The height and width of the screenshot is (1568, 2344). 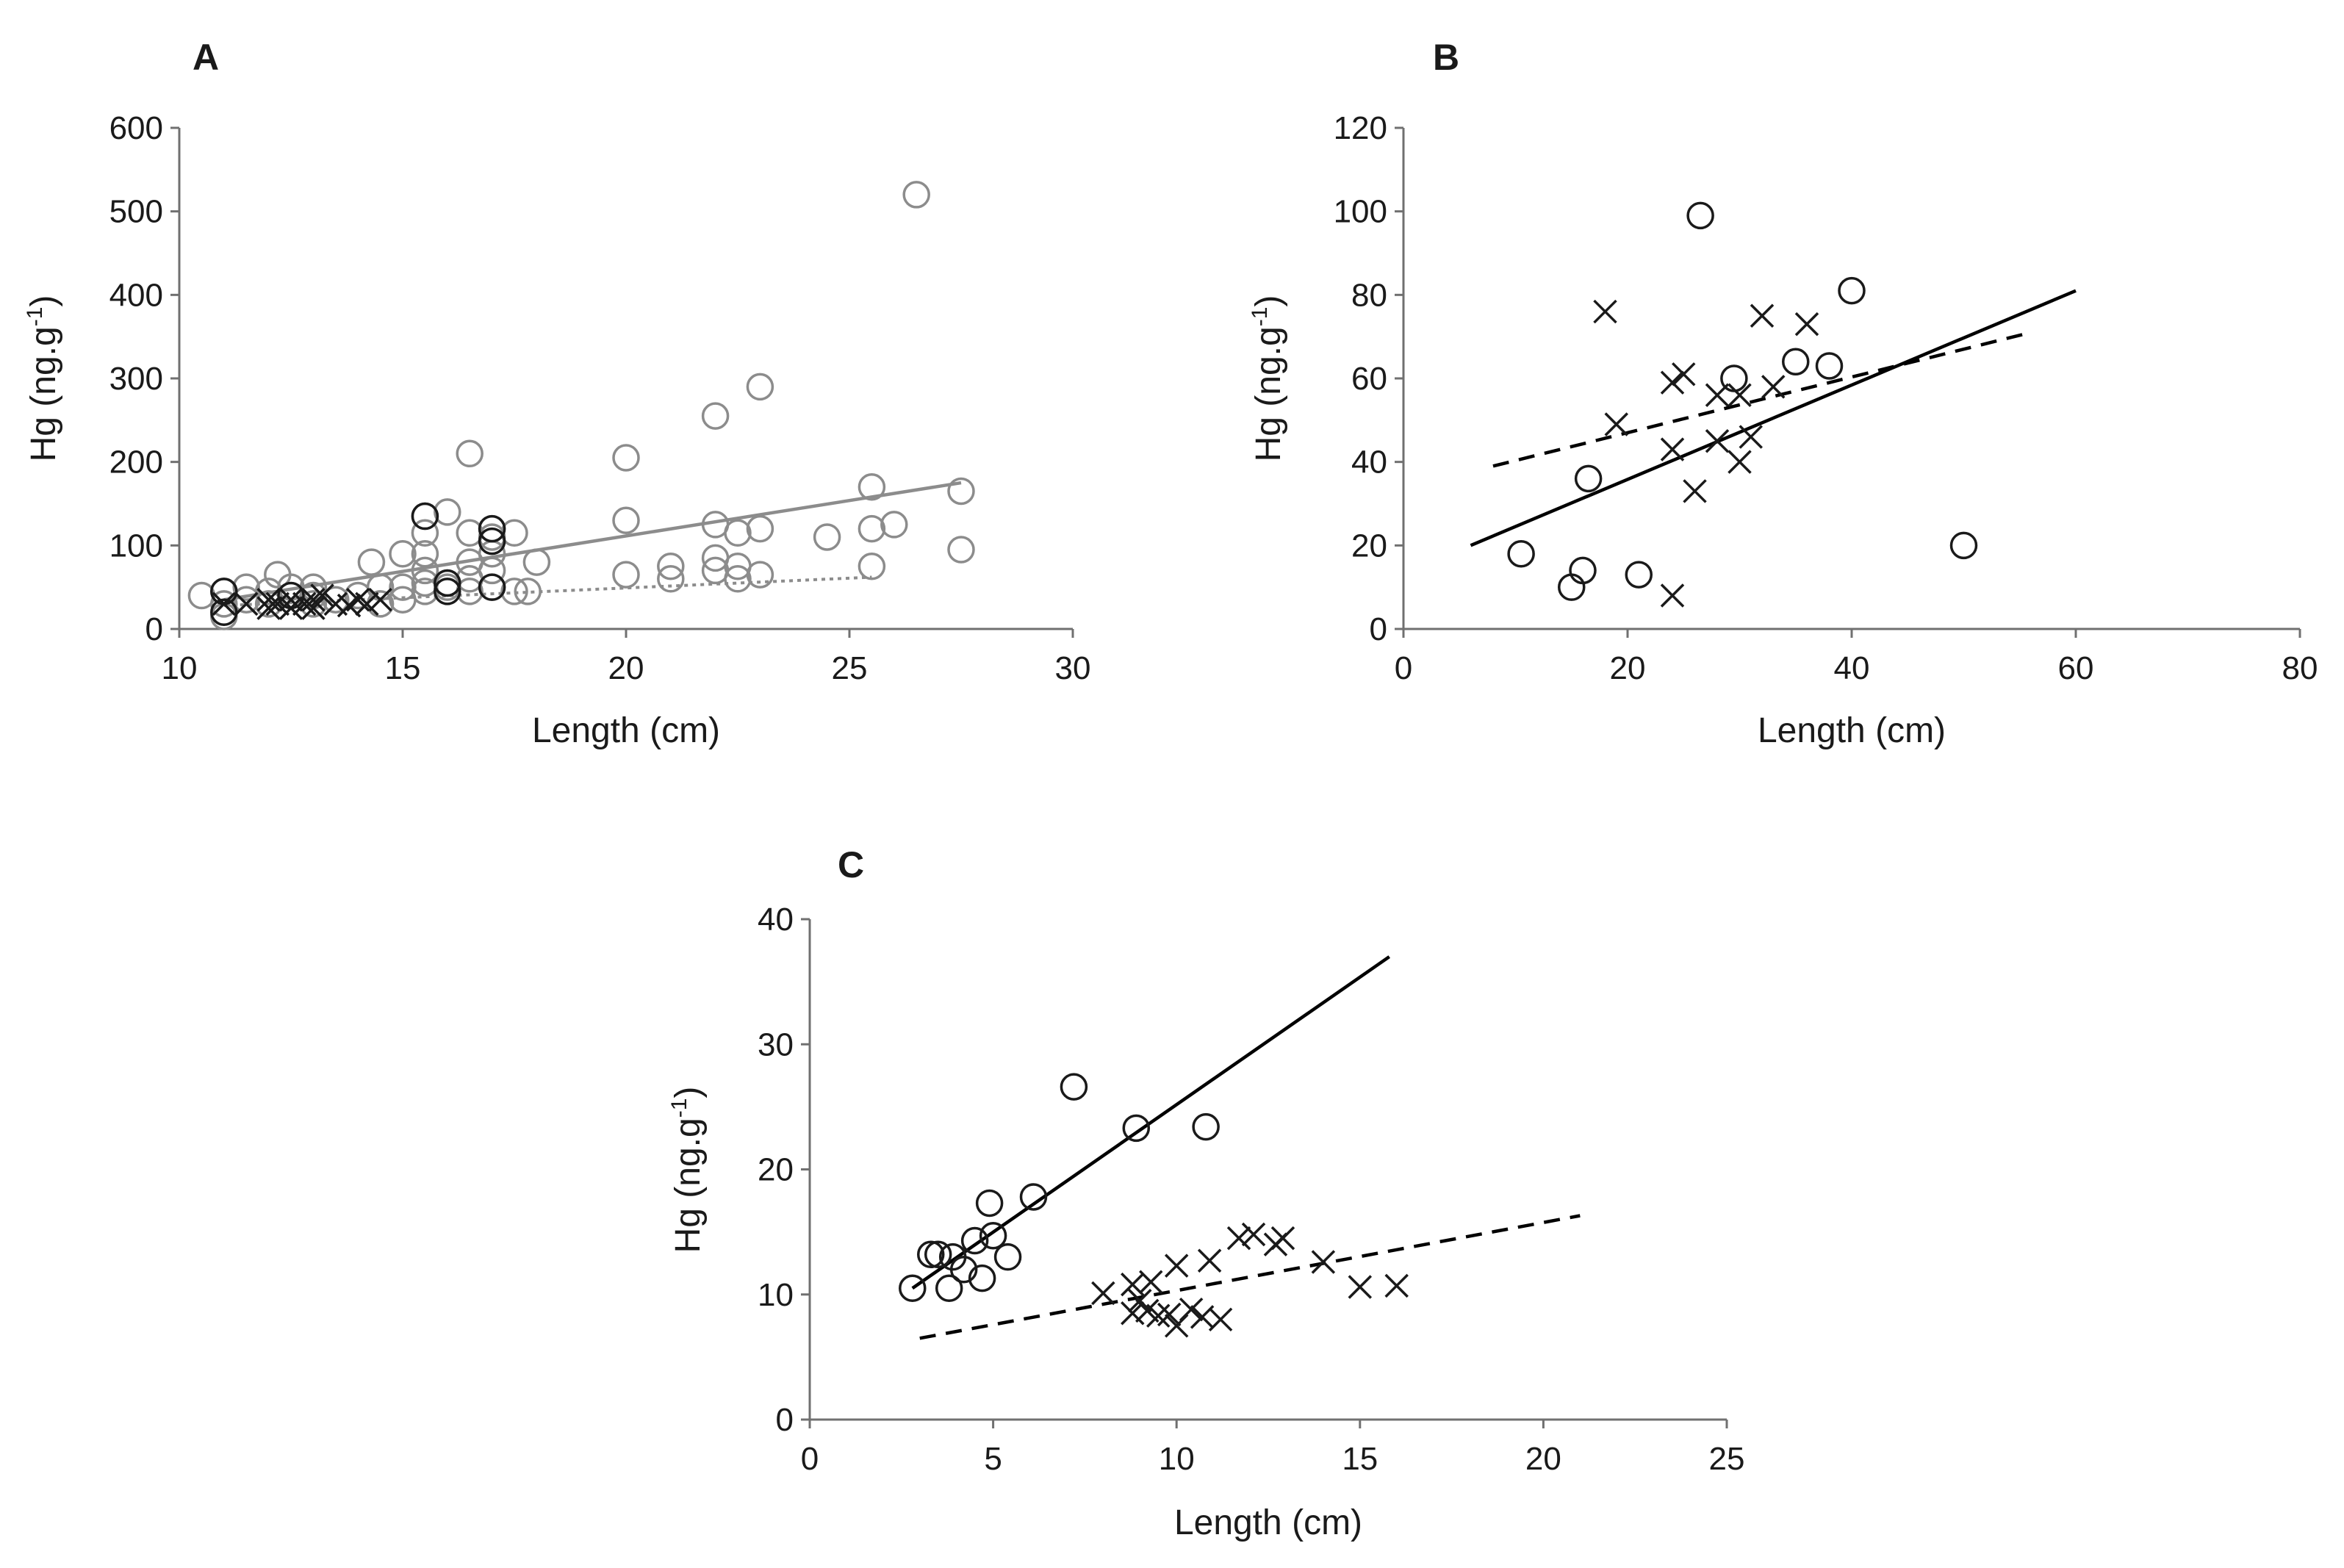 What do you see at coordinates (626, 668) in the screenshot?
I see `panel-a-x-tick-label: 20` at bounding box center [626, 668].